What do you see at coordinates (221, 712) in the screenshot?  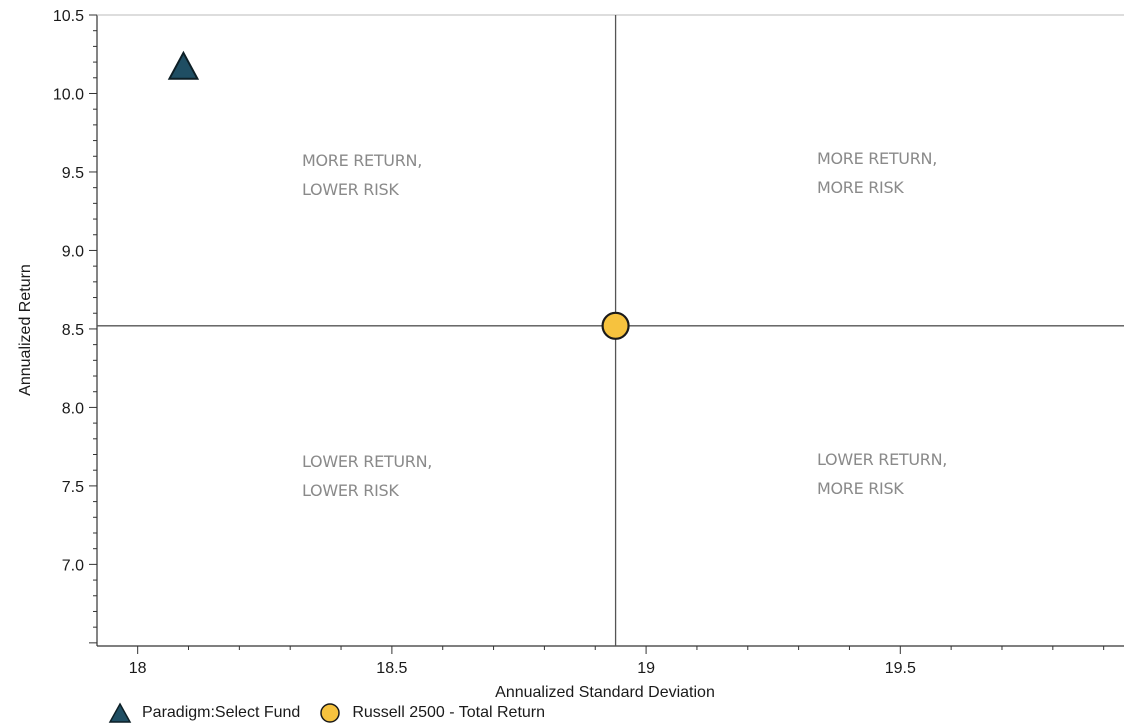 I see `legend-label-fund: Paradigm:Select Fund` at bounding box center [221, 712].